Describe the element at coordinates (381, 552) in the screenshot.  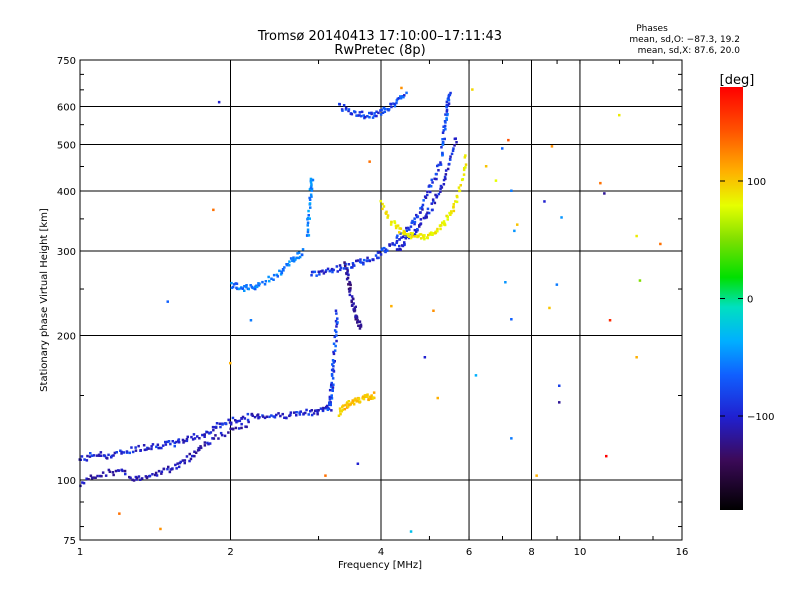
I see `x-tick-label: 4` at that location.